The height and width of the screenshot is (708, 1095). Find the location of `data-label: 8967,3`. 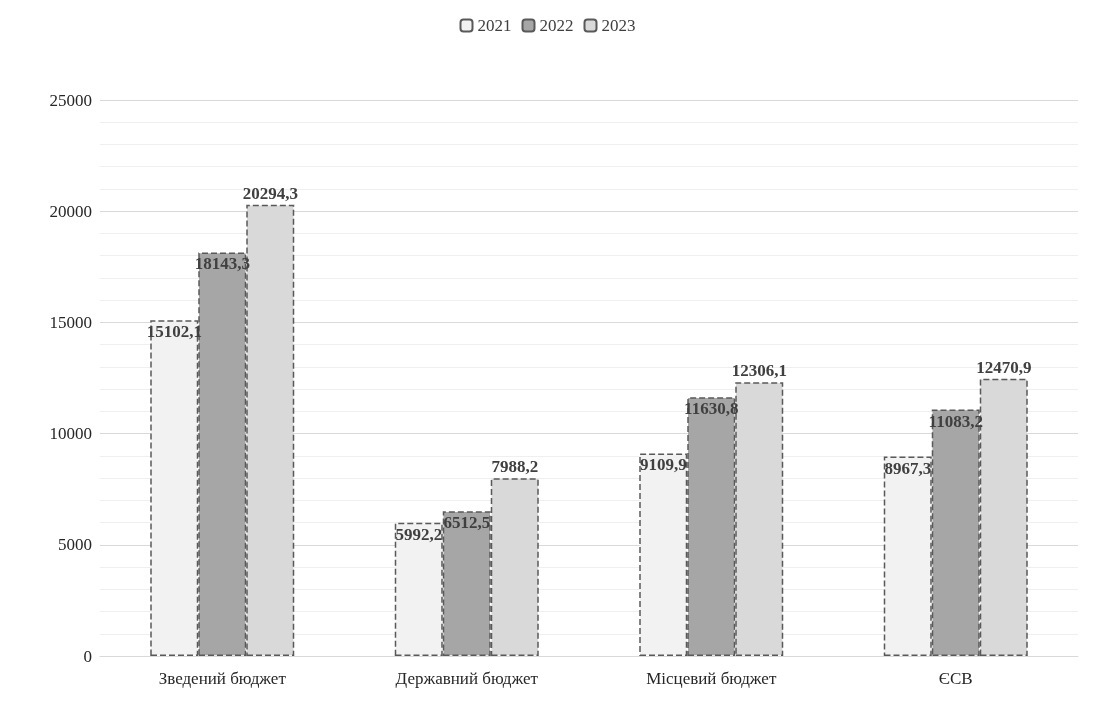

data-label: 8967,3 is located at coordinates (908, 468).